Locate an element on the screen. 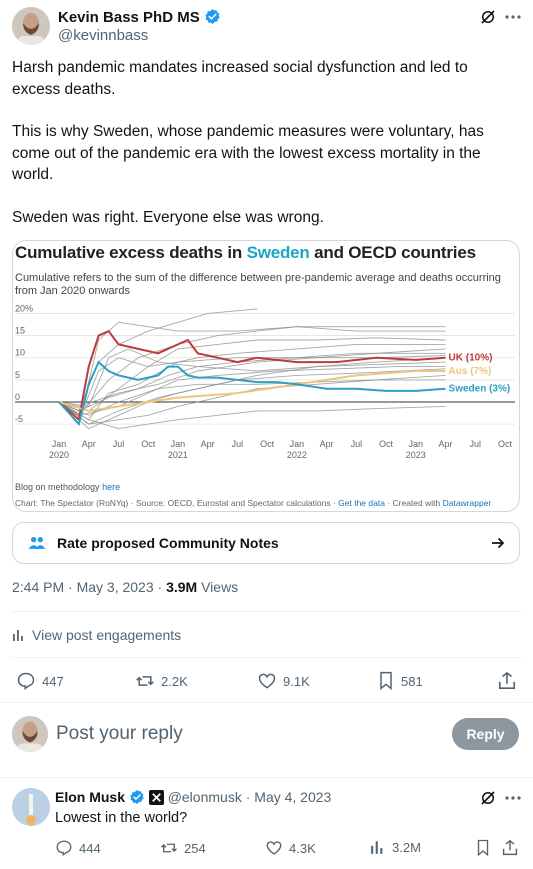  composer-avatar is located at coordinates (30, 734).